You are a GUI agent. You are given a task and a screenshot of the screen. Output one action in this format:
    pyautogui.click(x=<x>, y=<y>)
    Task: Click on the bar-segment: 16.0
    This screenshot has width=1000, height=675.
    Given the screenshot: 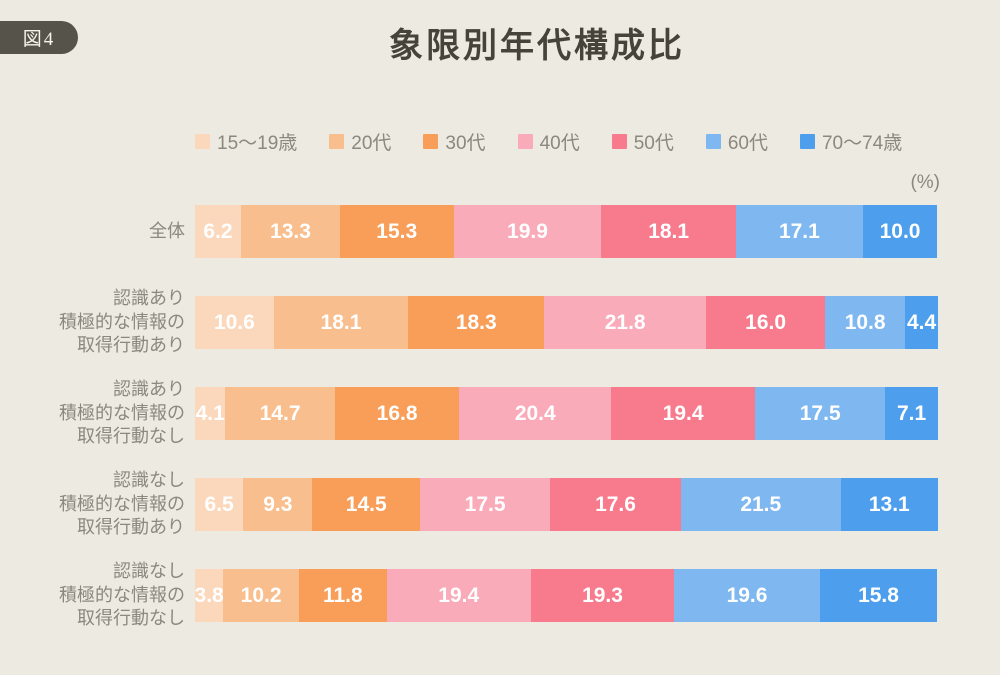 What is the action you would take?
    pyautogui.click(x=766, y=322)
    